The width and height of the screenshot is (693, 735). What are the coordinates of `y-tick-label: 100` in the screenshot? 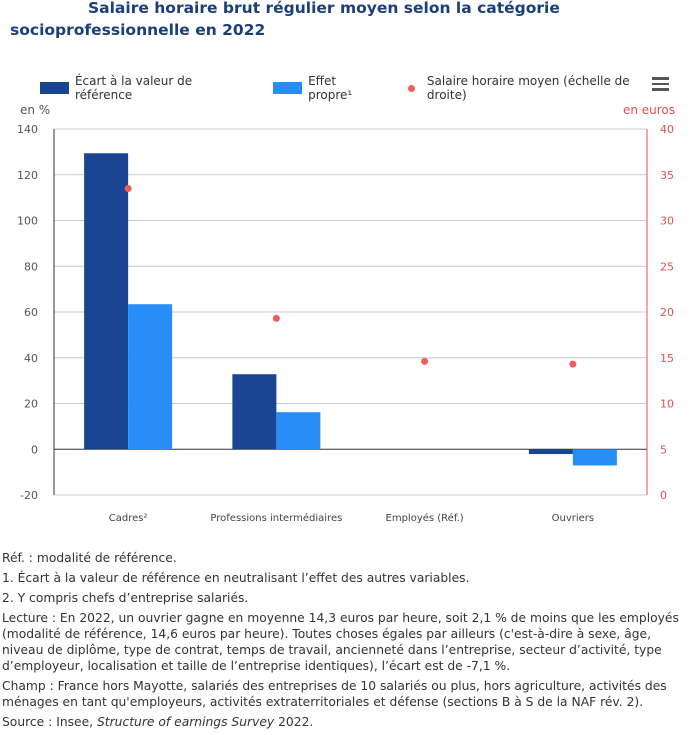 It's located at (27, 221).